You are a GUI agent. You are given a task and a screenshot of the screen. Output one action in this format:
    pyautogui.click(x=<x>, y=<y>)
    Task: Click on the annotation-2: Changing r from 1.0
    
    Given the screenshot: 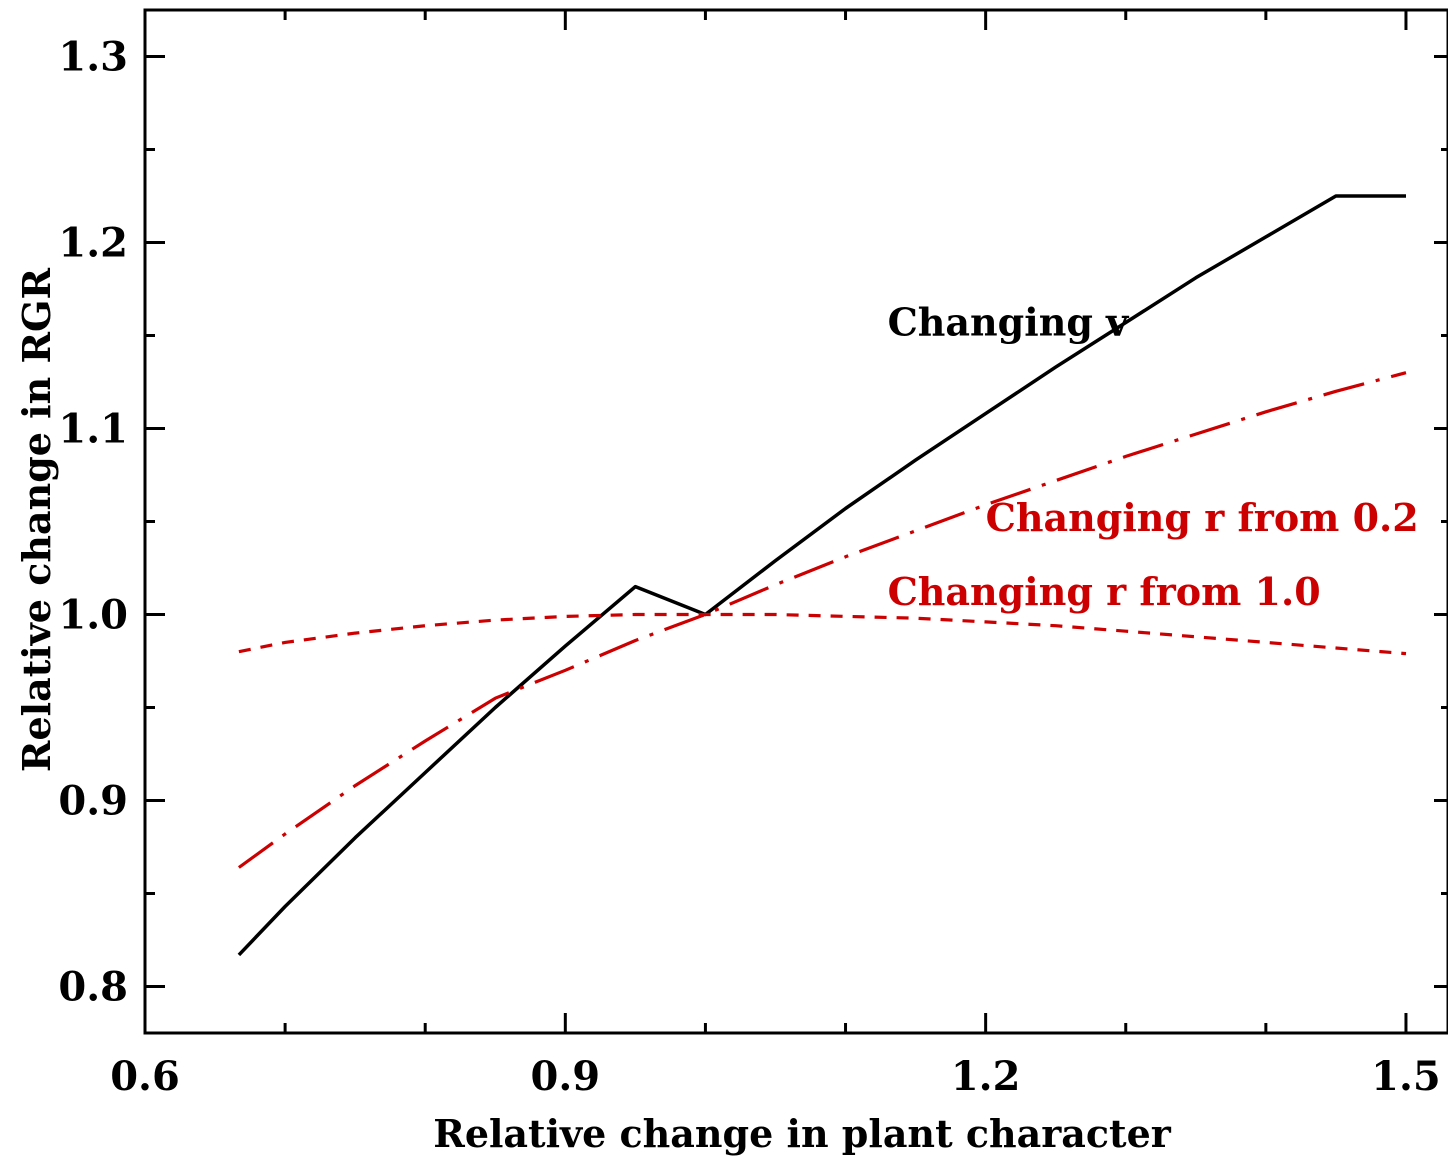 What is the action you would take?
    pyautogui.click(x=1104, y=591)
    